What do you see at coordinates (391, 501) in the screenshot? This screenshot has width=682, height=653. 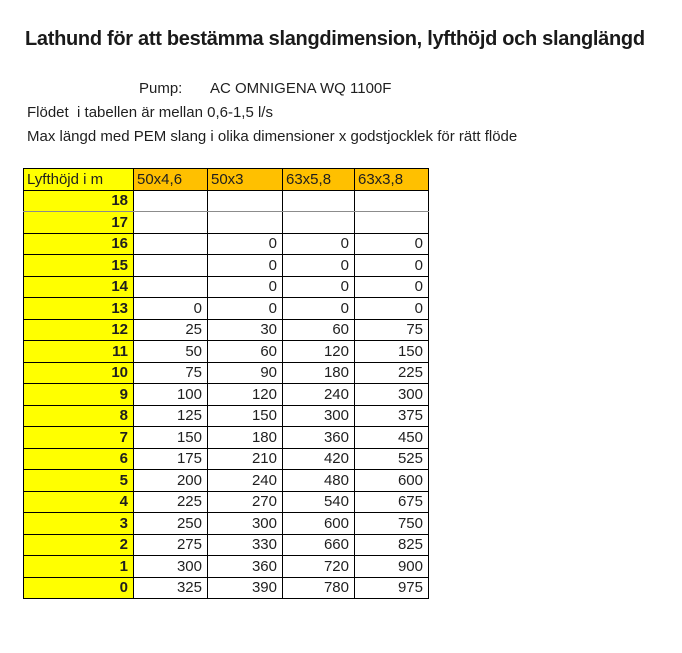 I see `table-cell: 675` at bounding box center [391, 501].